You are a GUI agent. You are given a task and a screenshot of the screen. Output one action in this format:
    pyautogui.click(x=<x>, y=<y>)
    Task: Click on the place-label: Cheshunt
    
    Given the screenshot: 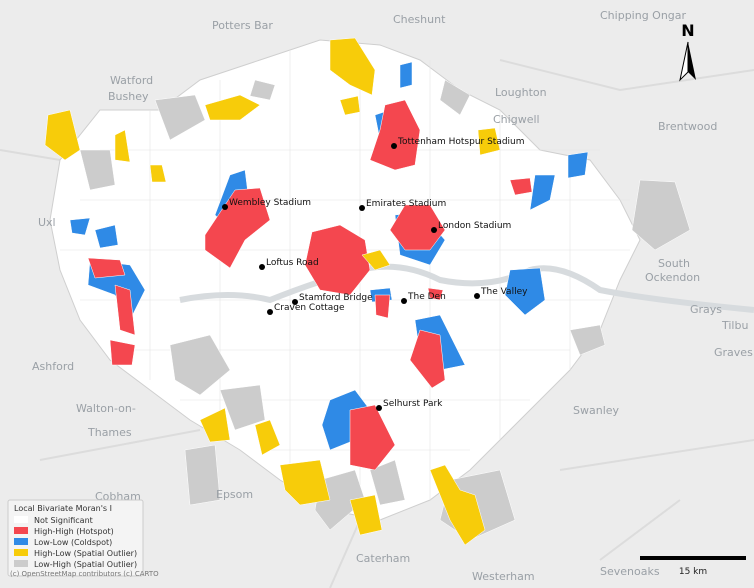 What is the action you would take?
    pyautogui.click(x=419, y=19)
    